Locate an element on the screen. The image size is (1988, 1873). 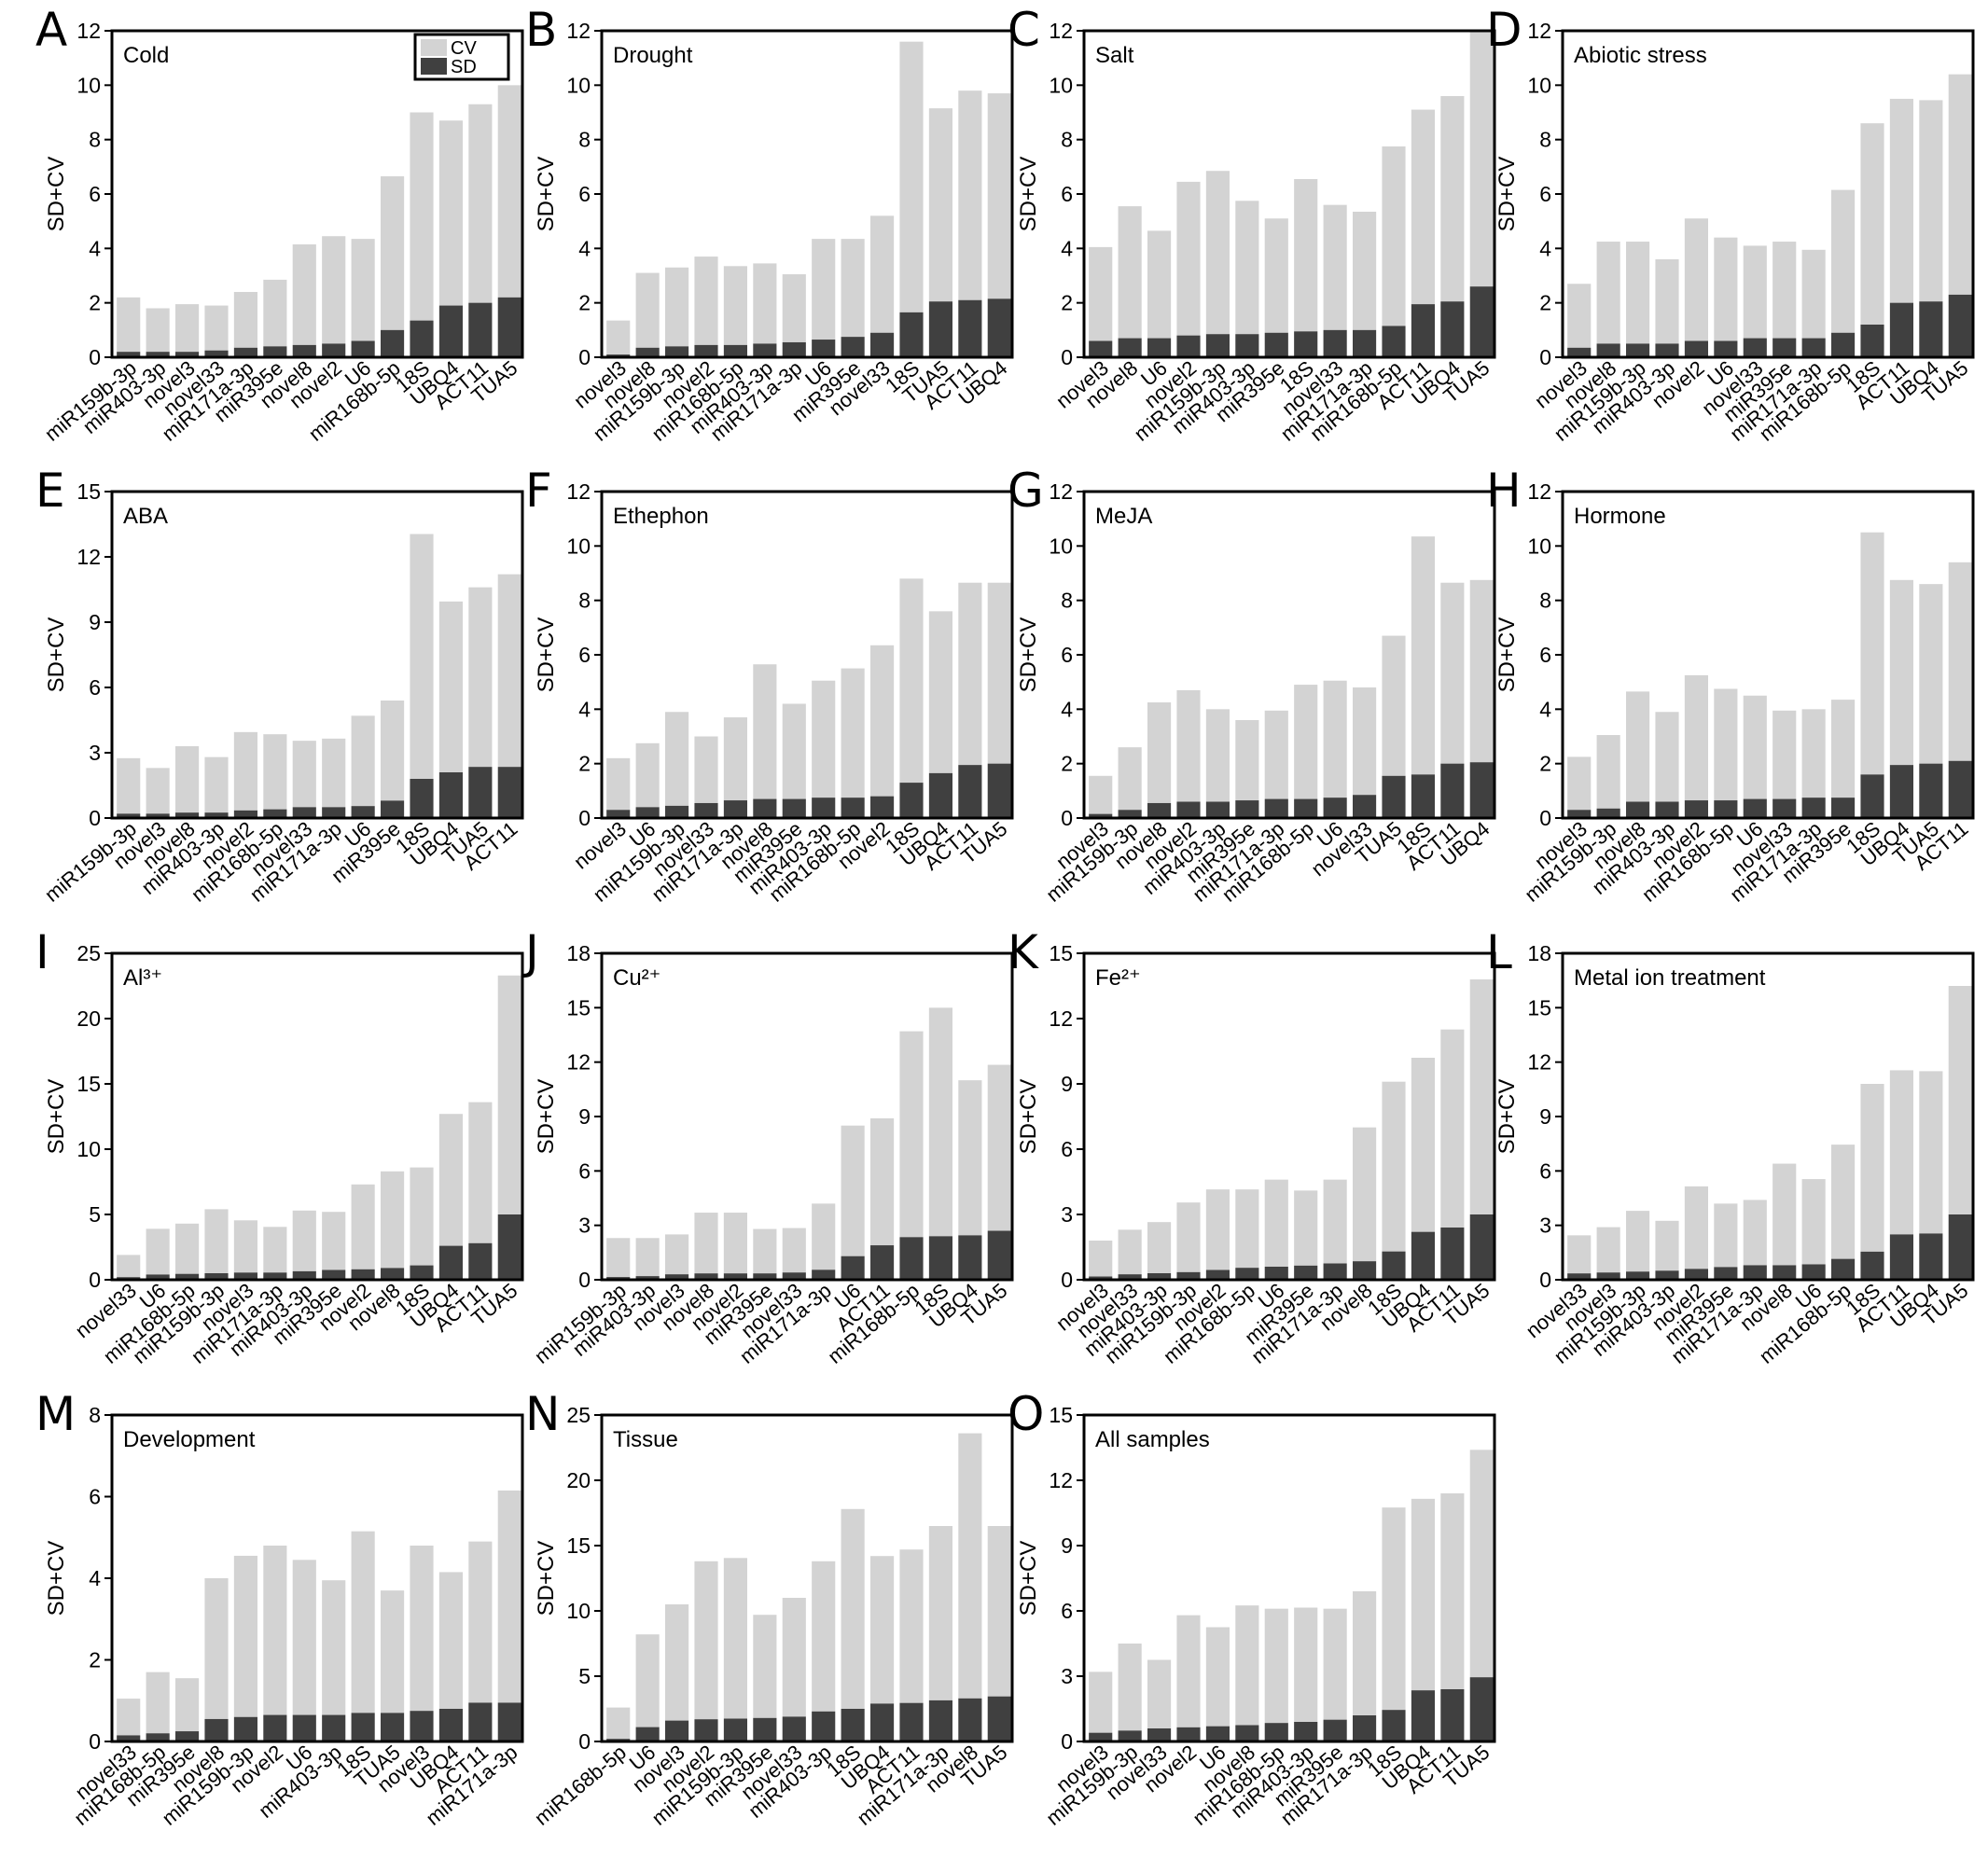
y-tick-label: 10 is located at coordinates (1061, 85).